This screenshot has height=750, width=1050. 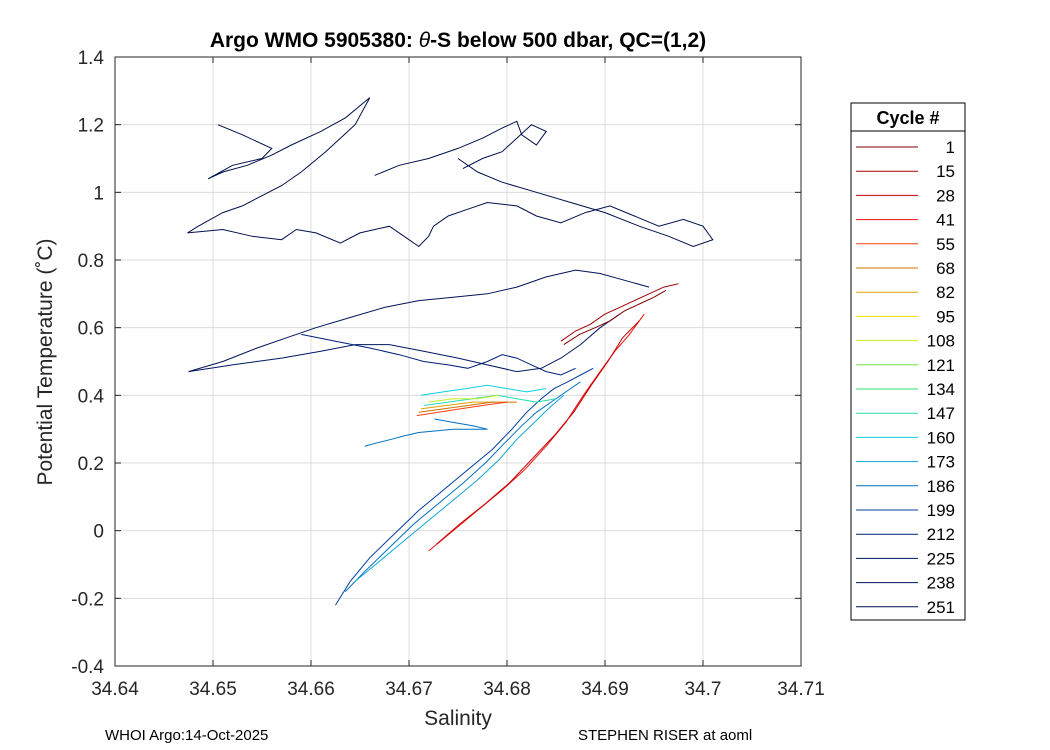 I want to click on y-tick-label: 1.2, so click(x=91, y=126).